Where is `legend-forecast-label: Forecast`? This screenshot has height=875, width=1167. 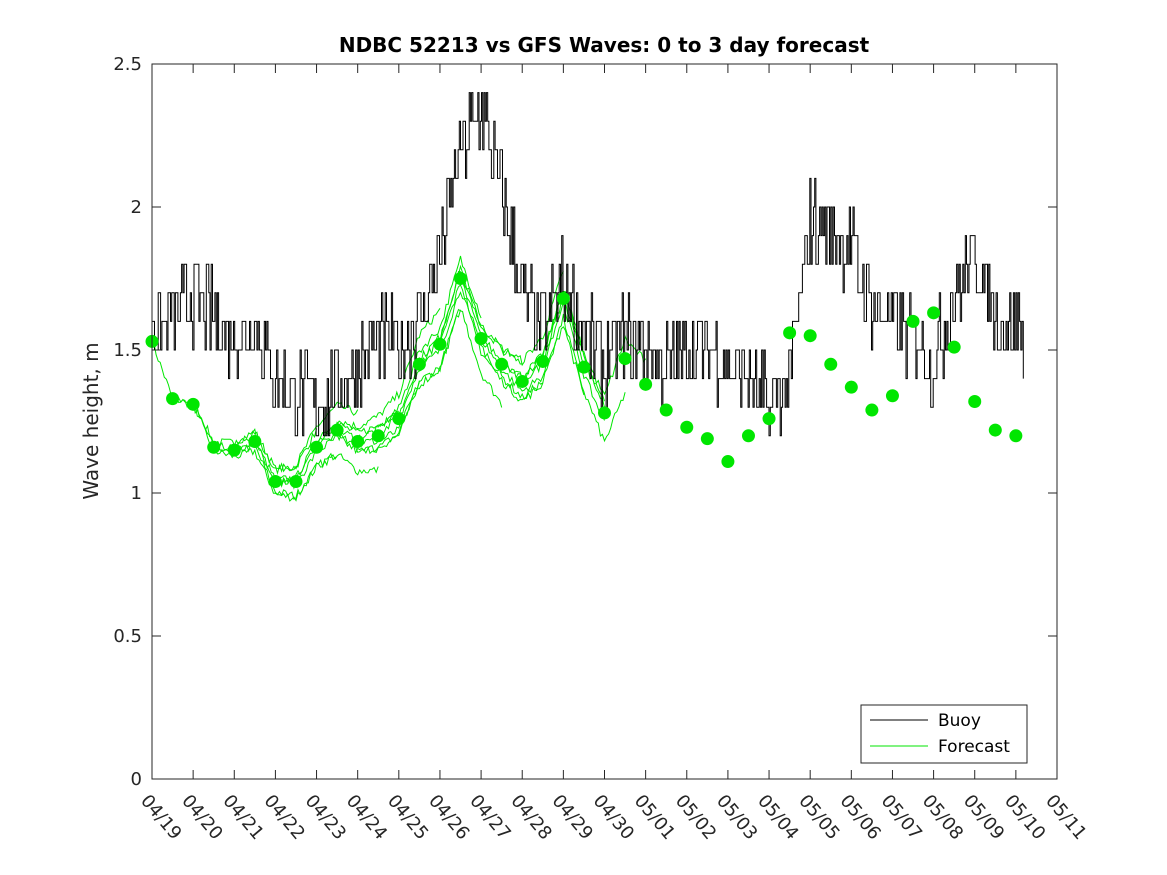
legend-forecast-label: Forecast is located at coordinates (974, 747).